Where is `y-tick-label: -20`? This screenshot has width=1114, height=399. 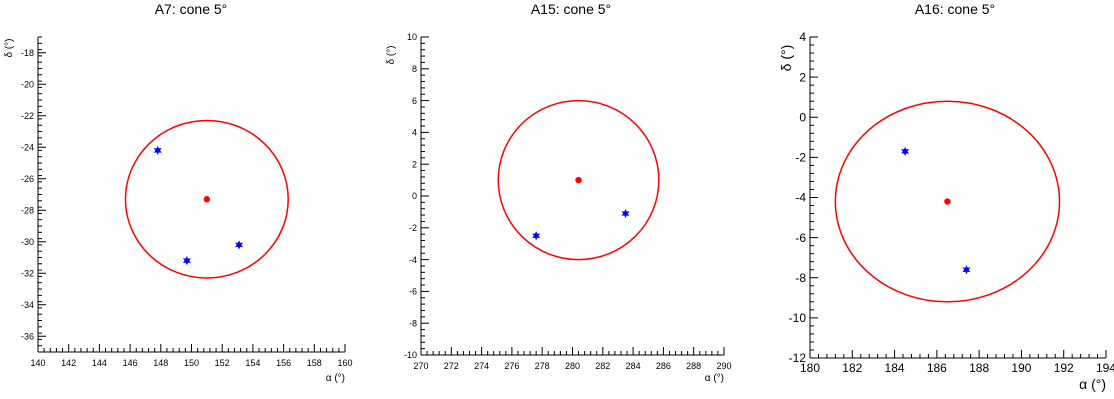 y-tick-label: -20 is located at coordinates (27, 84).